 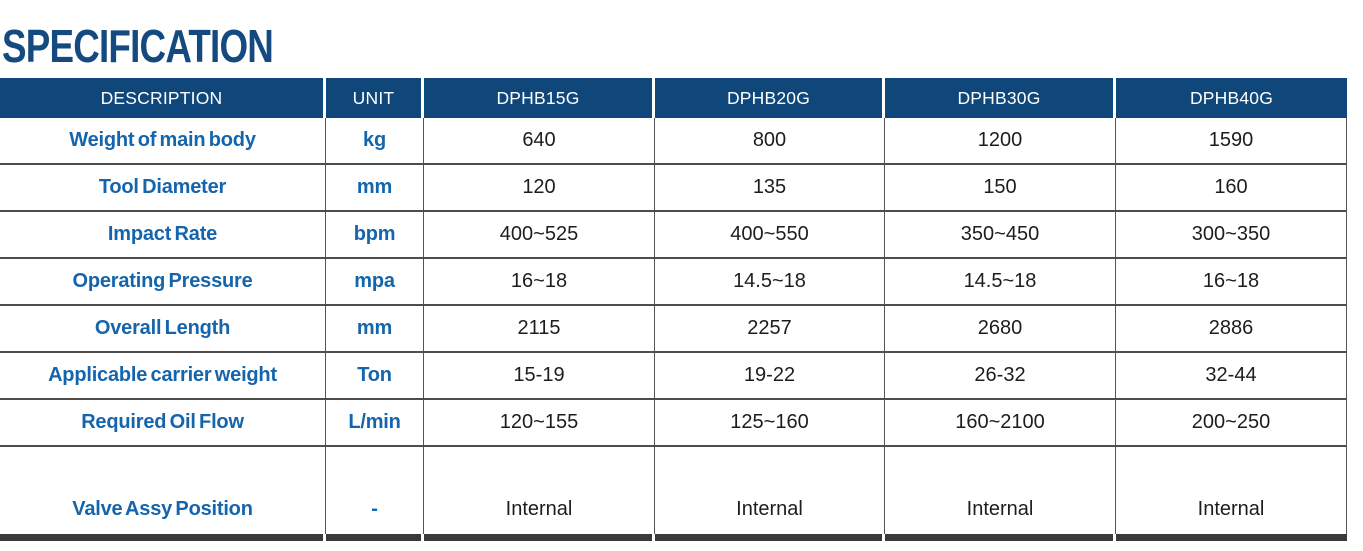 I want to click on row-value: 1590, so click(x=1231, y=140).